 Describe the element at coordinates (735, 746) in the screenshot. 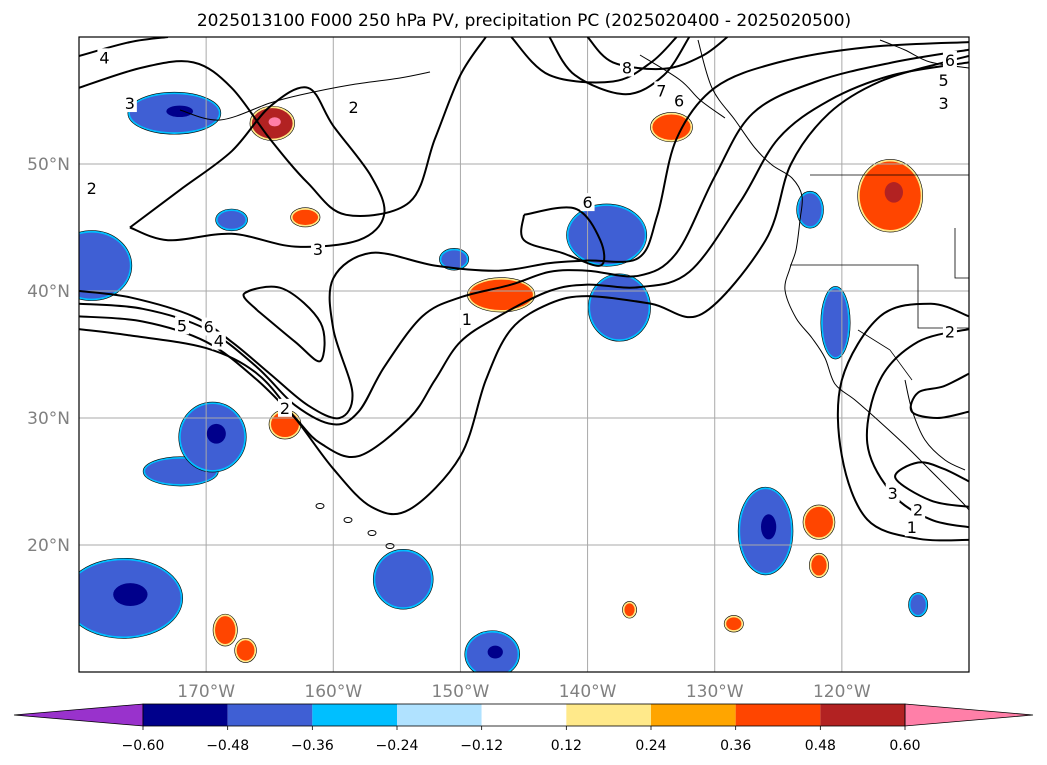

I see `colorbar-tick-label: 0.36` at that location.